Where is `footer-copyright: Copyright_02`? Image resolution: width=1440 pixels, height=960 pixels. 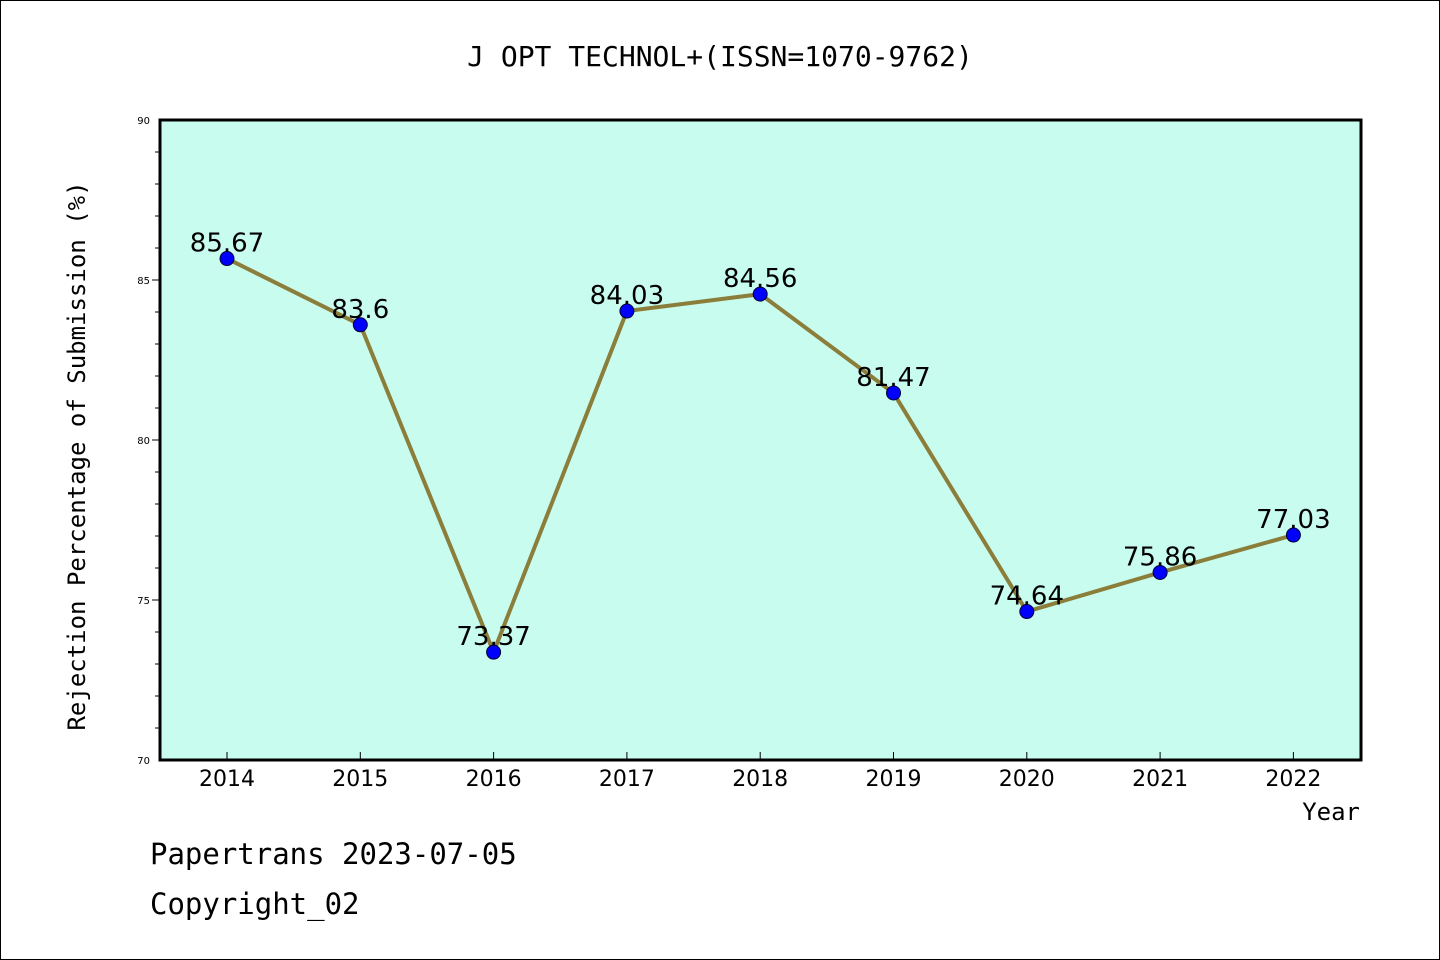
footer-copyright: Copyright_02 is located at coordinates (255, 904).